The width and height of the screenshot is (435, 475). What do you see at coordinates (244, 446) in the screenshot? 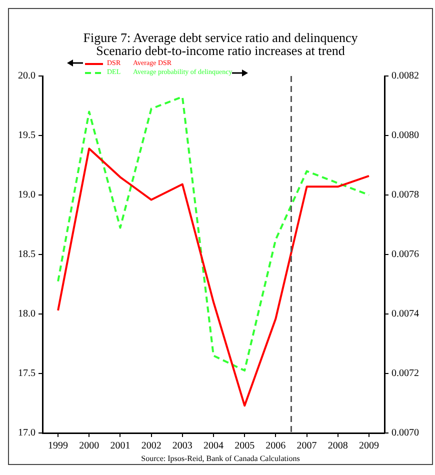
I see `x-tick-label: 2005` at bounding box center [244, 446].